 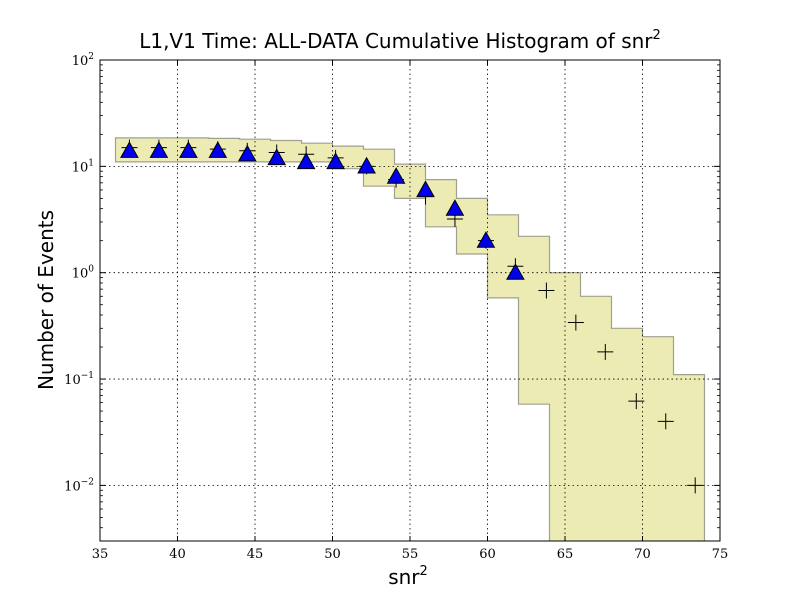 I want to click on x-axis-label-text: snr, so click(x=404, y=577).